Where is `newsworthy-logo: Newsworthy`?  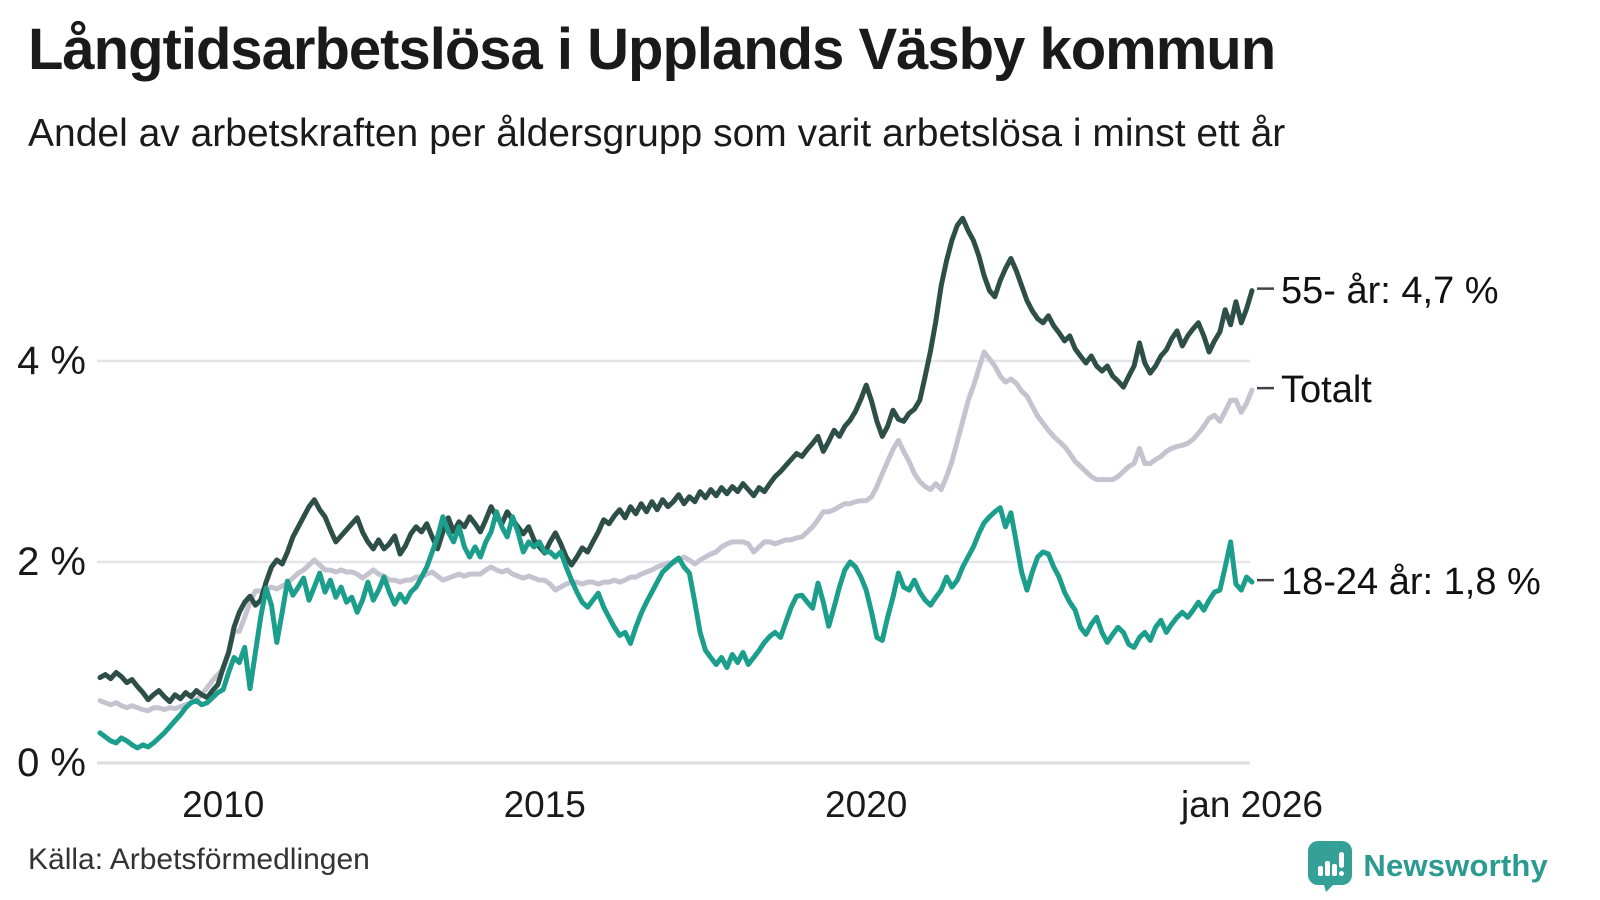 newsworthy-logo: Newsworthy is located at coordinates (1427, 866).